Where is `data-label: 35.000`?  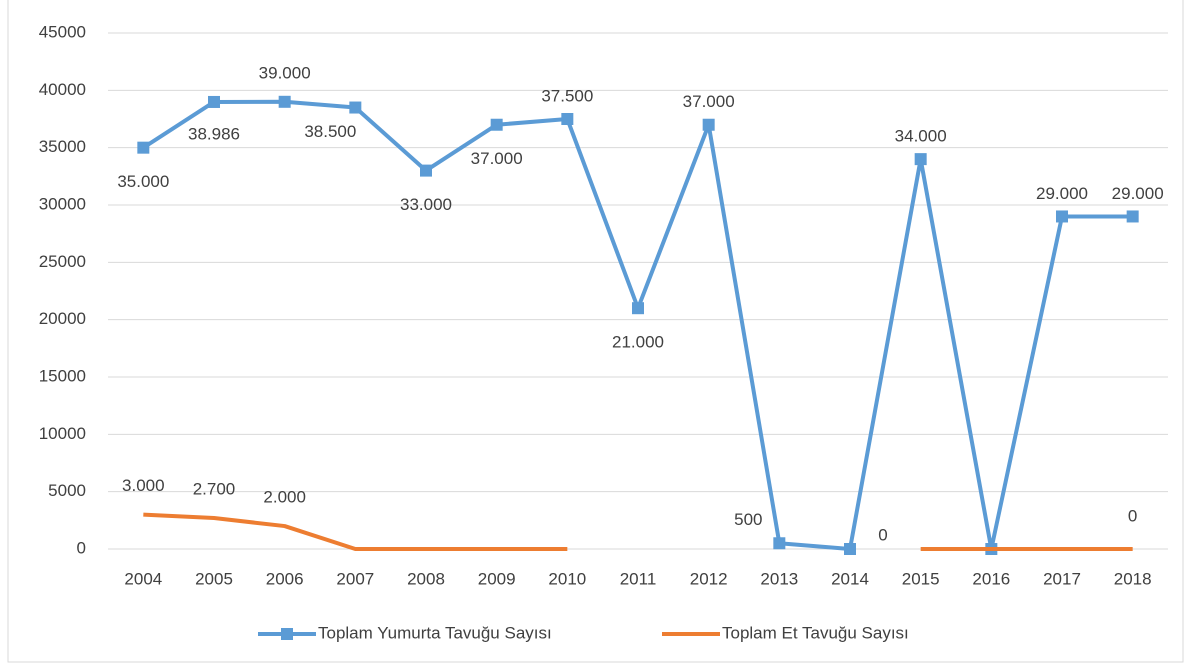 data-label: 35.000 is located at coordinates (143, 181).